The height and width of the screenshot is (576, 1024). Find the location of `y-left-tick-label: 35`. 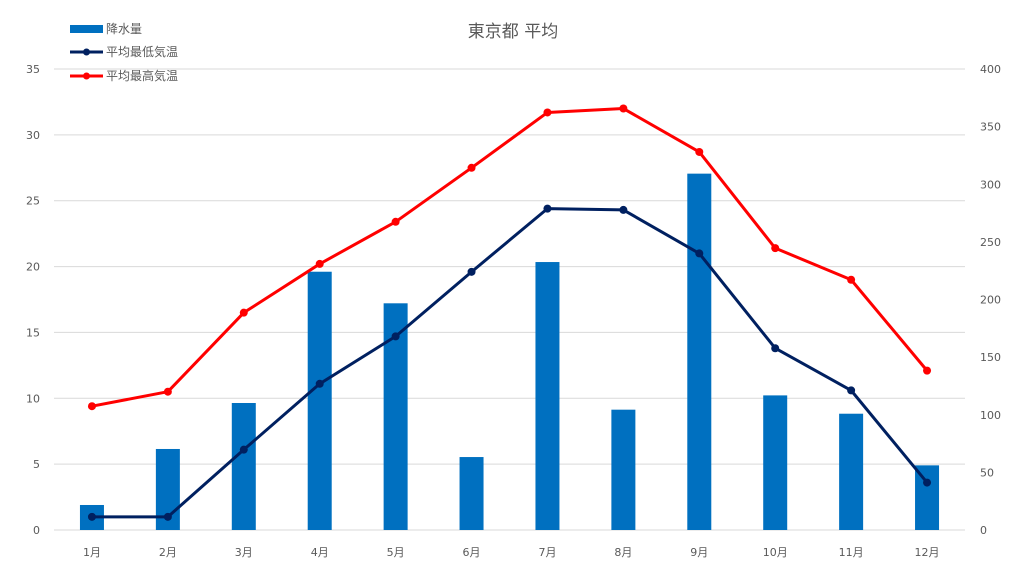

y-left-tick-label: 35 is located at coordinates (33, 69).